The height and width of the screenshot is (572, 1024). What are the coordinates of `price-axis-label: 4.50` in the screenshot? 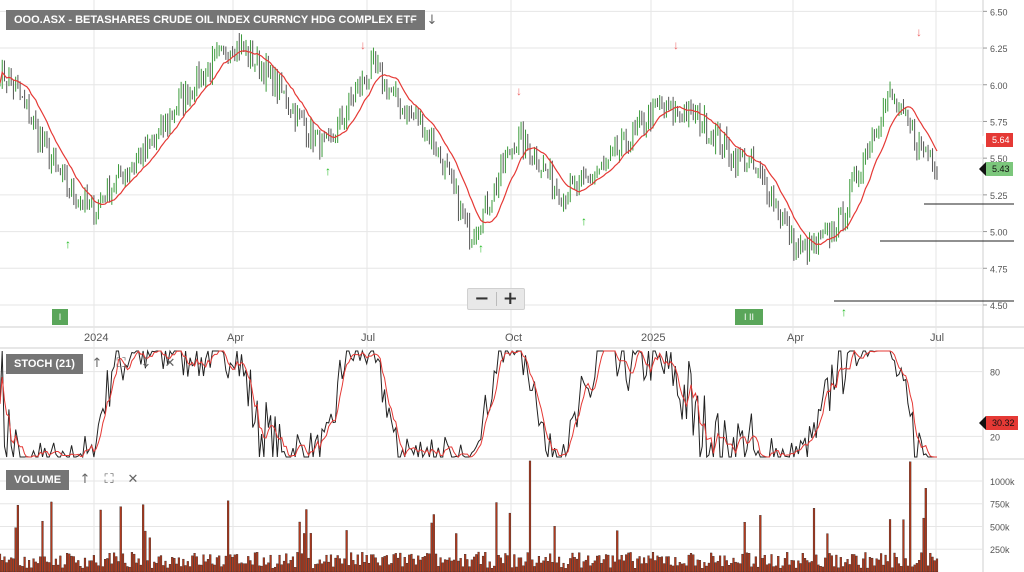 It's located at (999, 306).